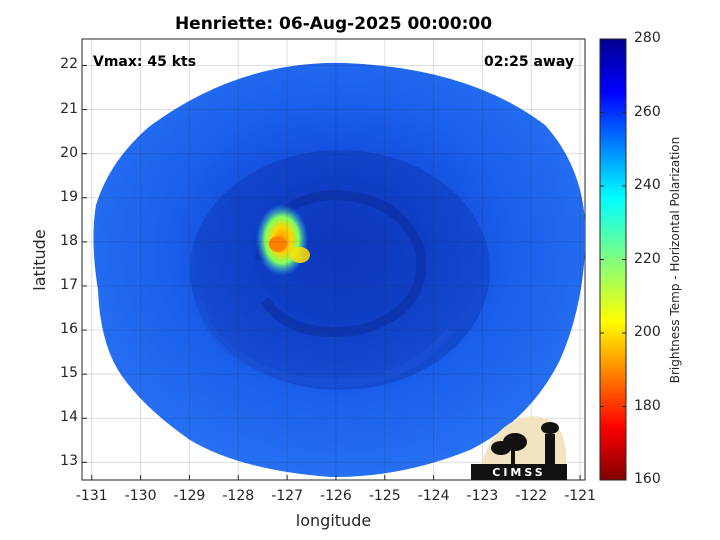 The image size is (720, 540). I want to click on x-tick-label: -125, so click(384, 496).